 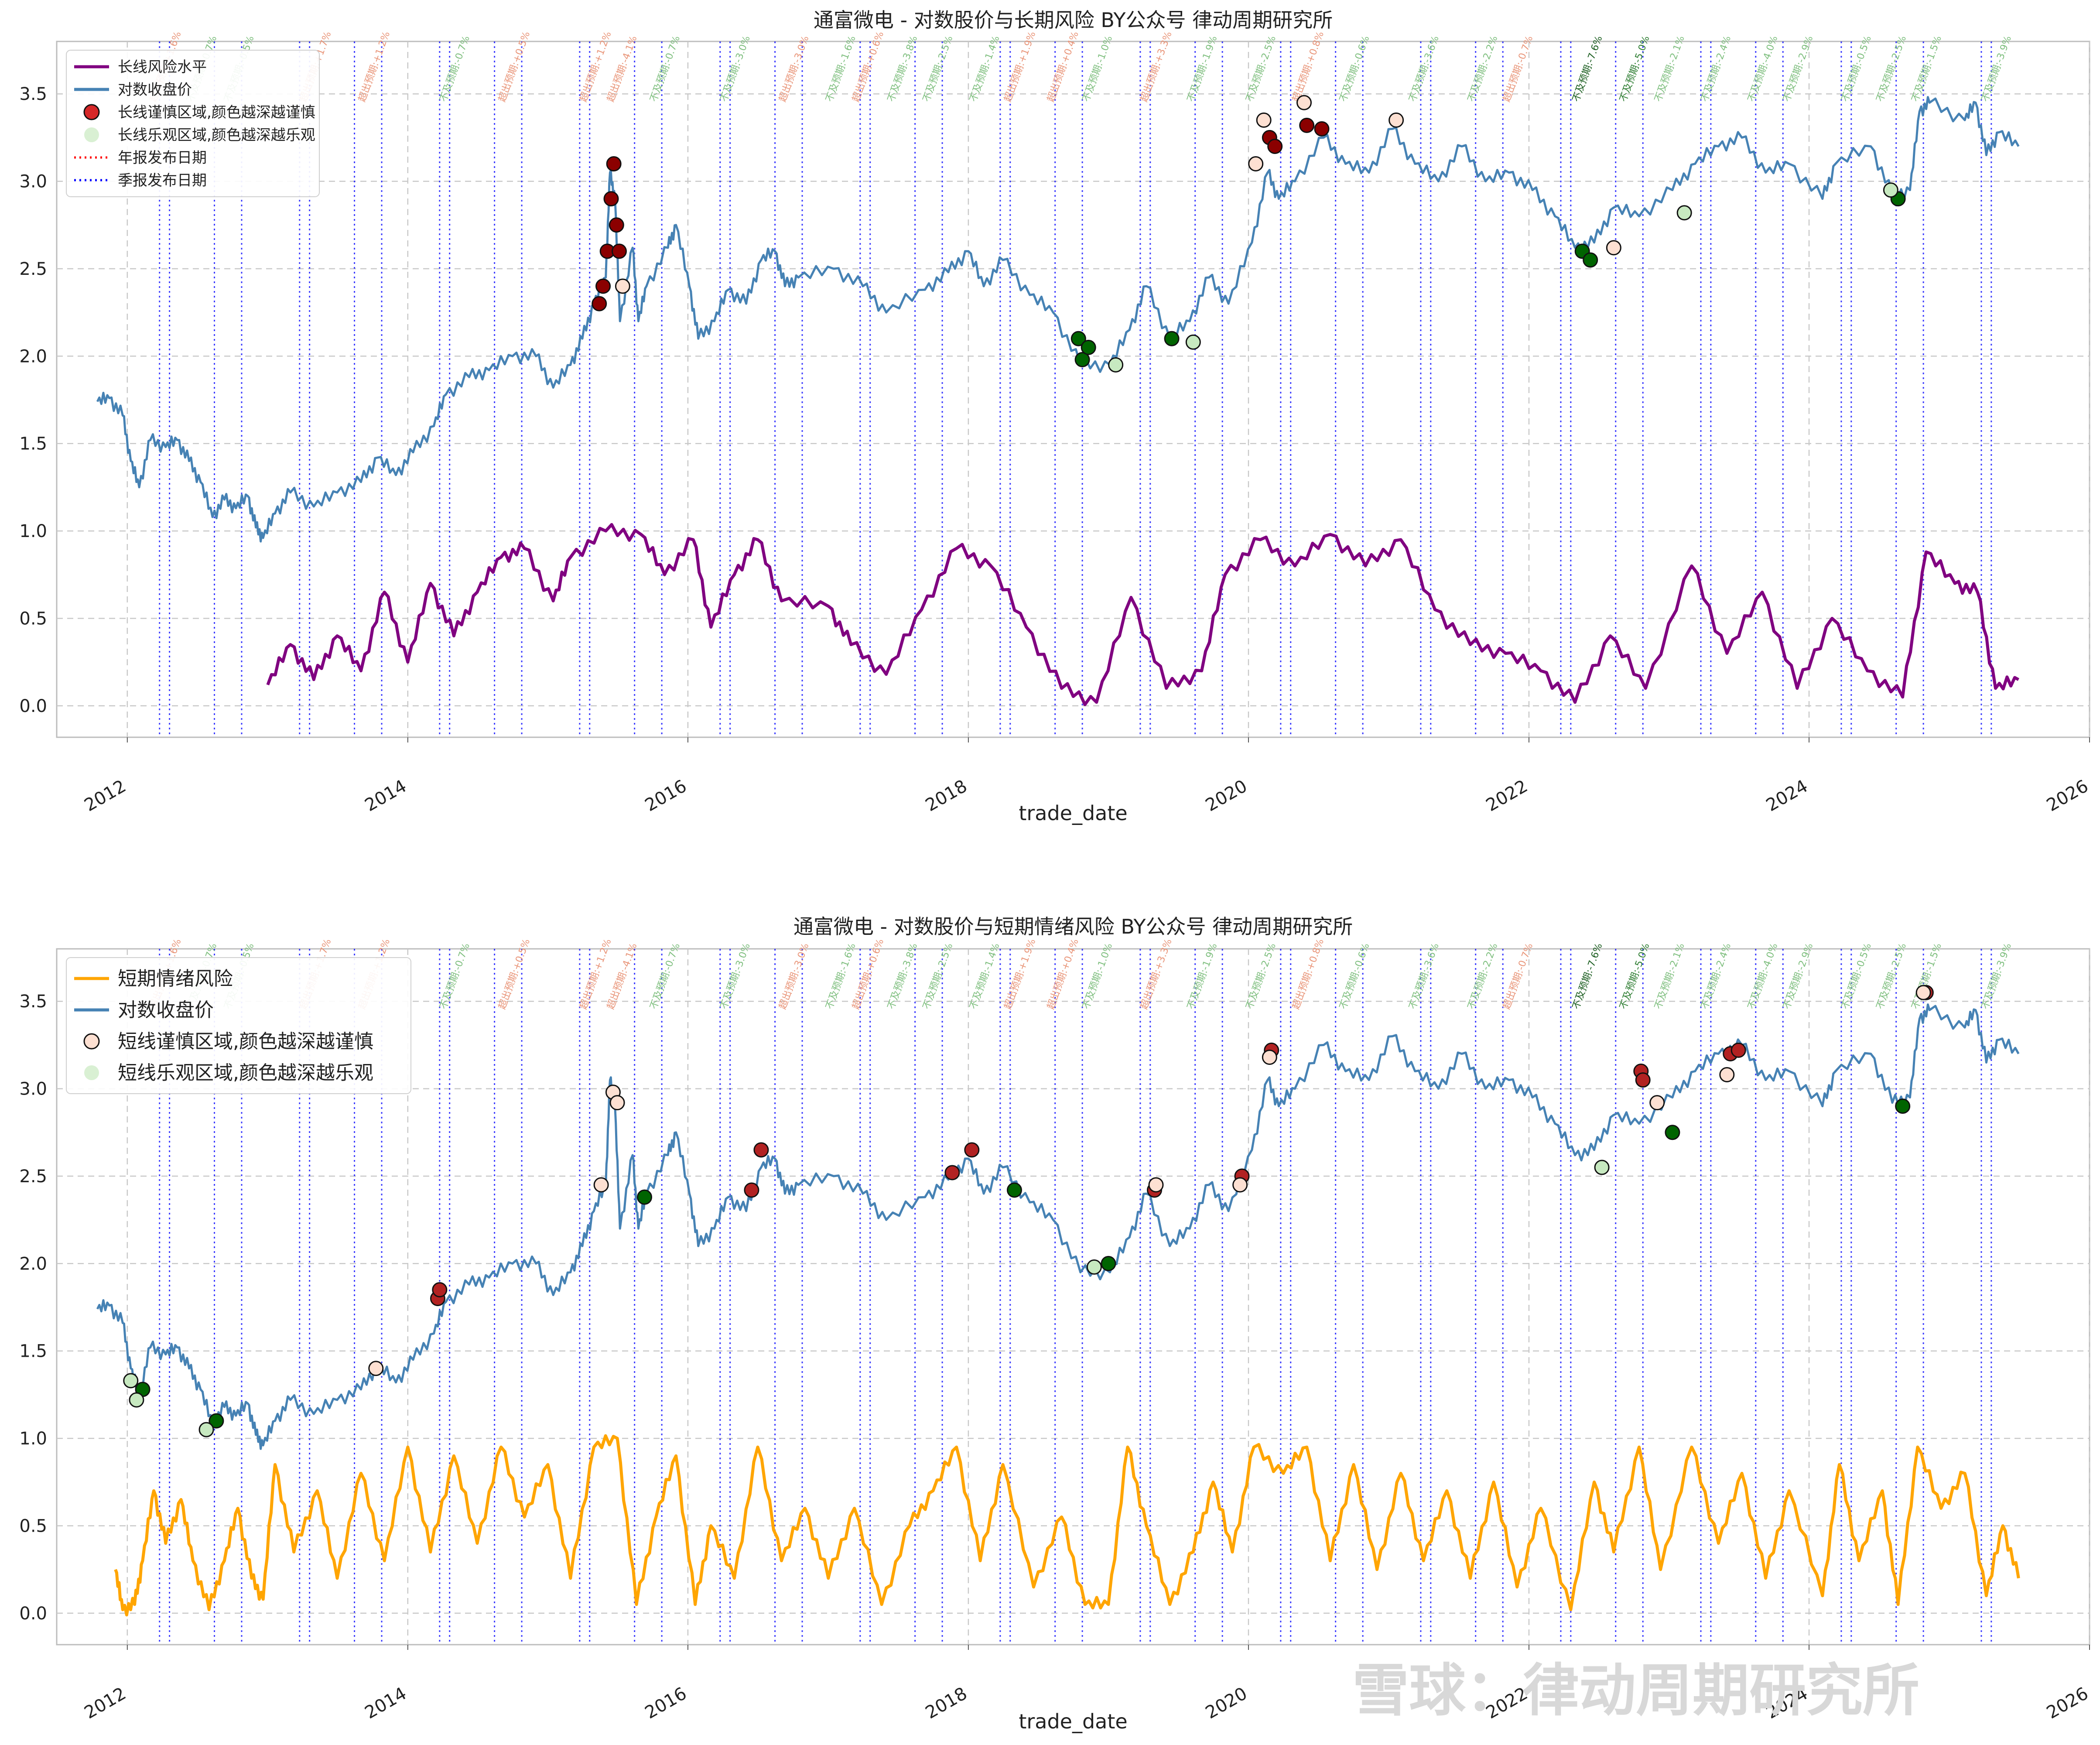 What do you see at coordinates (245, 1041) in the screenshot?
I see `legend-entry-label: 短线谨慎区域,颜色越深越谨慎` at bounding box center [245, 1041].